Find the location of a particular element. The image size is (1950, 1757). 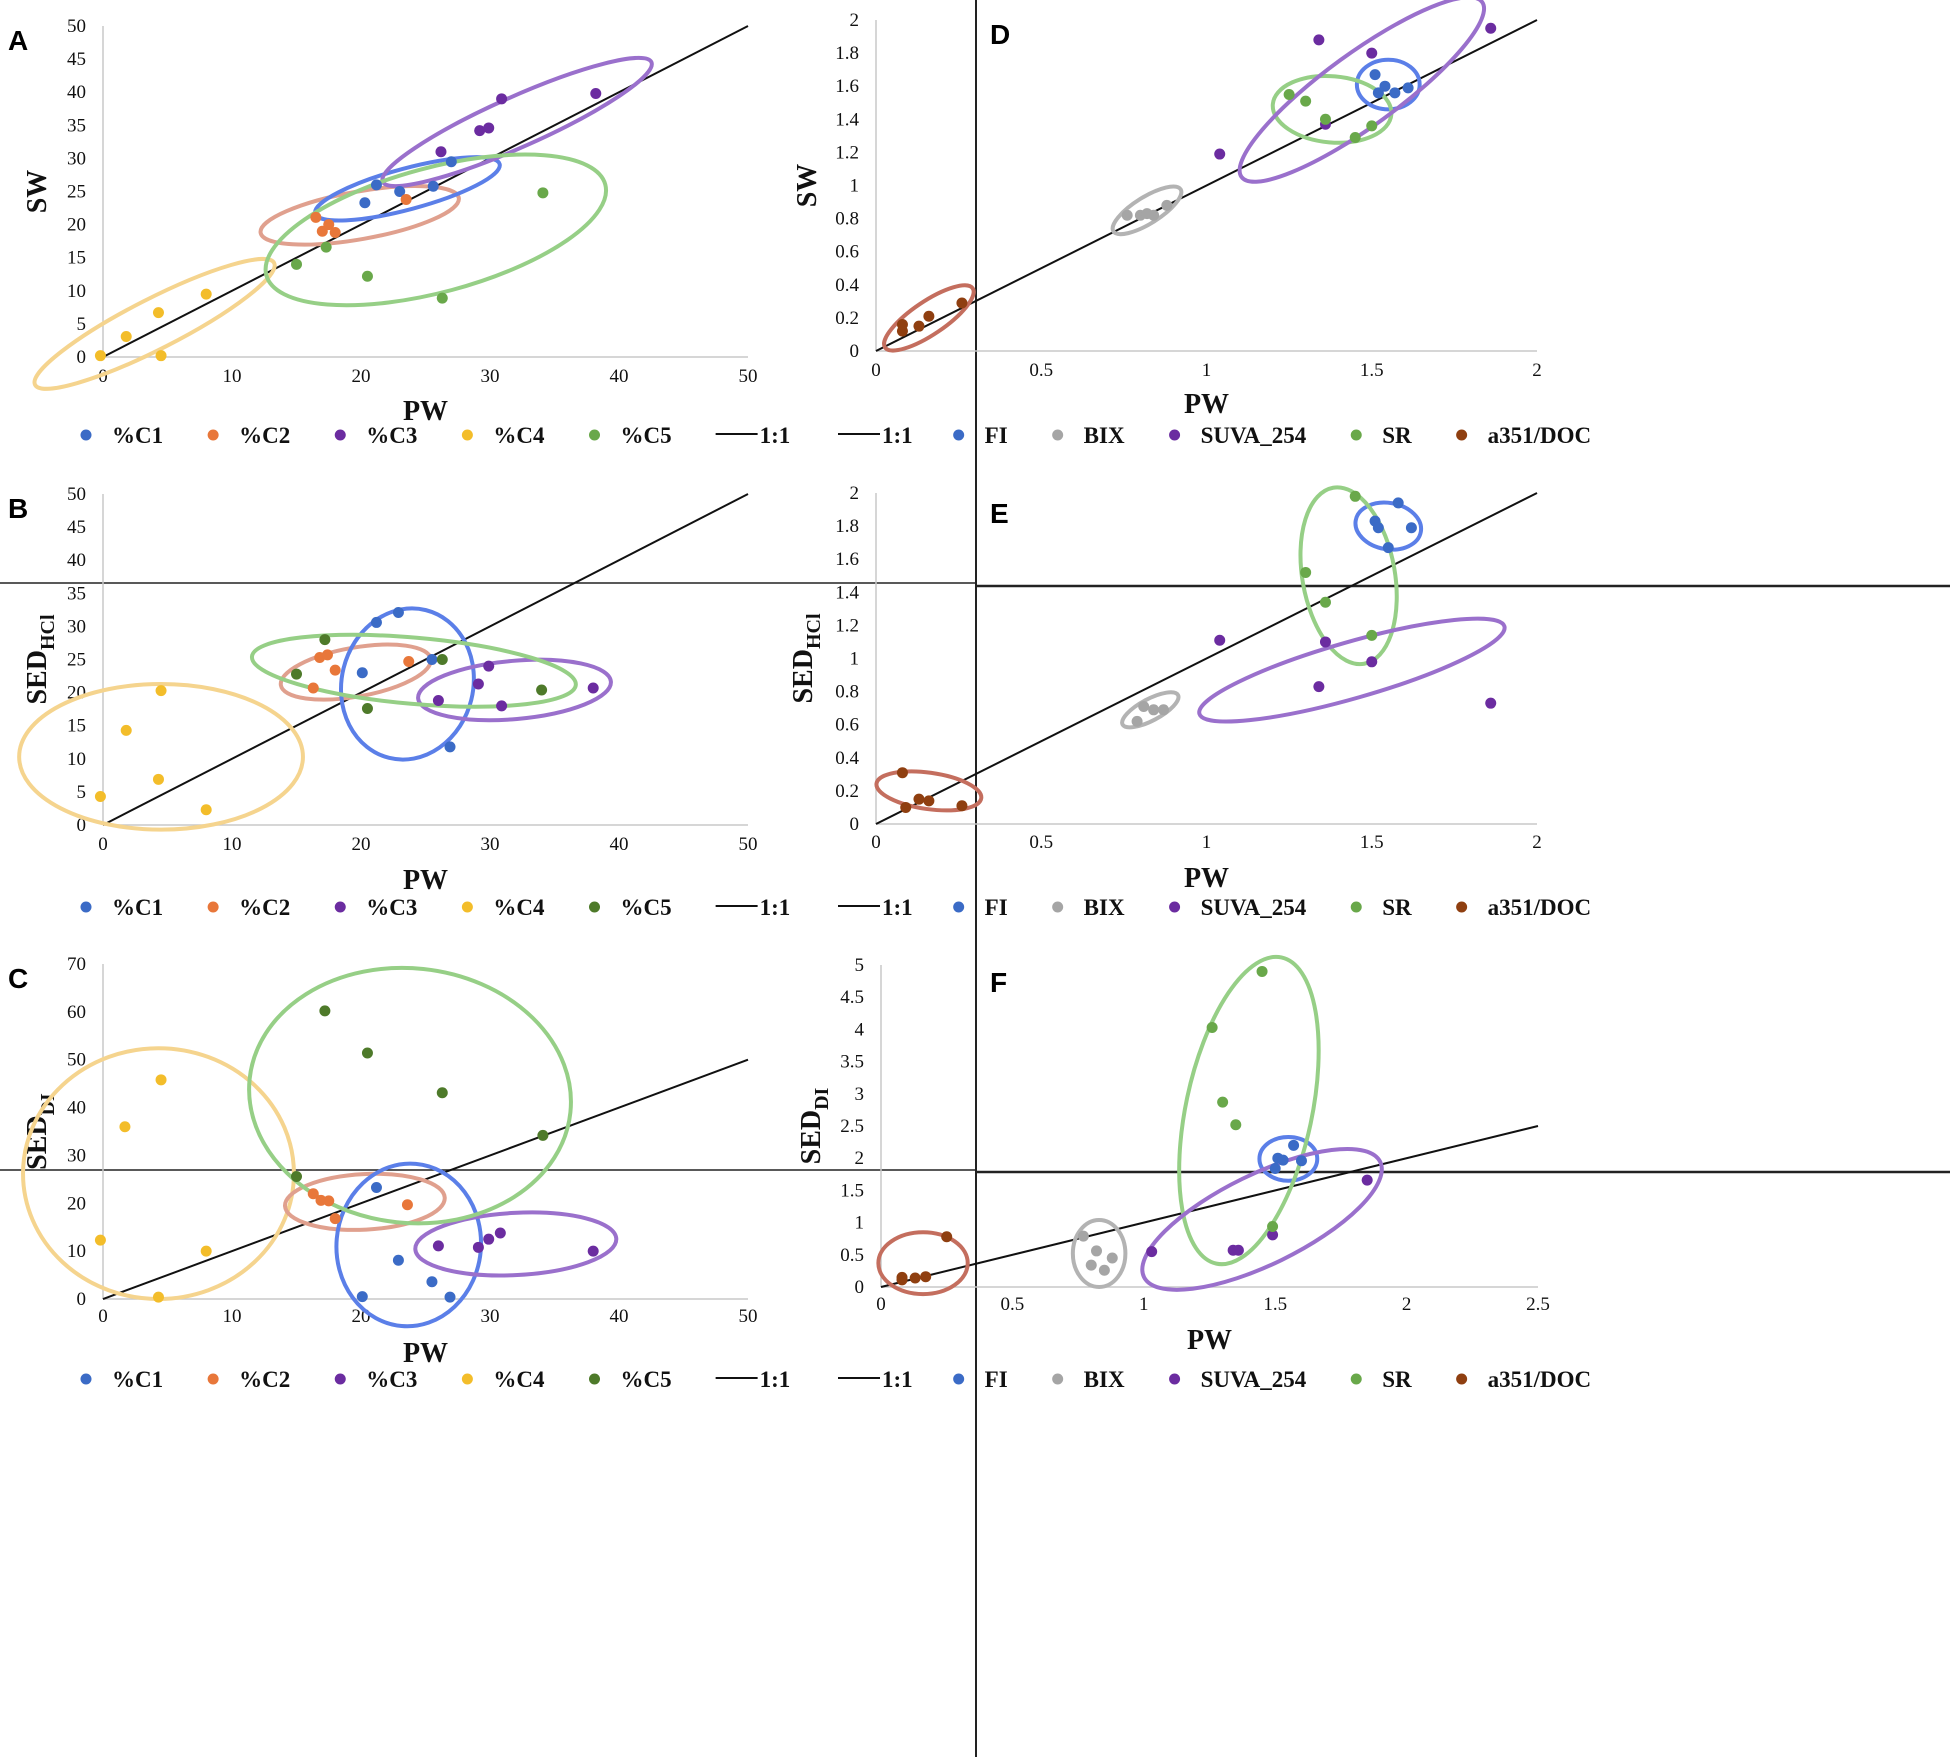

legend-label: SUVA_254 is located at coordinates (1254, 435).